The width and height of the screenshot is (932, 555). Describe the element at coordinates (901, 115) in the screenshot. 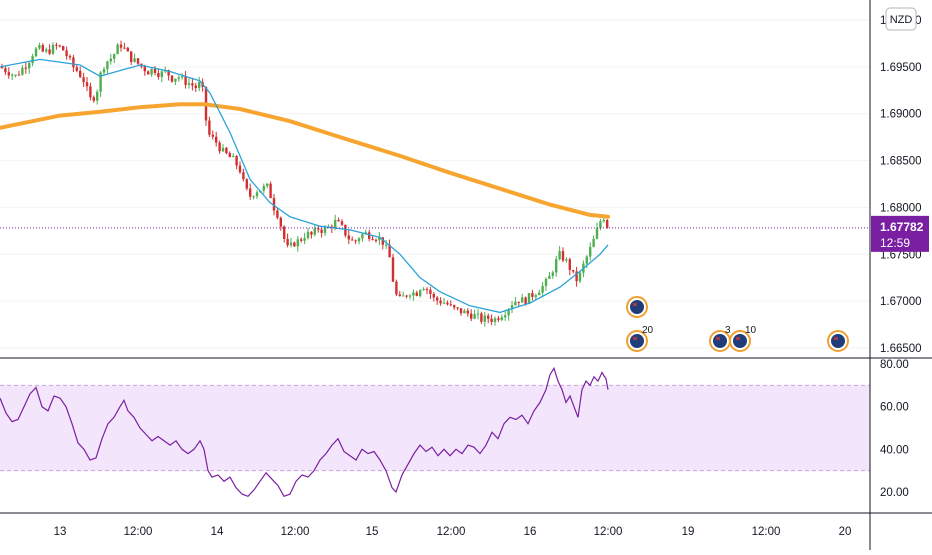

I see `y-tick-label: 1.69000` at that location.